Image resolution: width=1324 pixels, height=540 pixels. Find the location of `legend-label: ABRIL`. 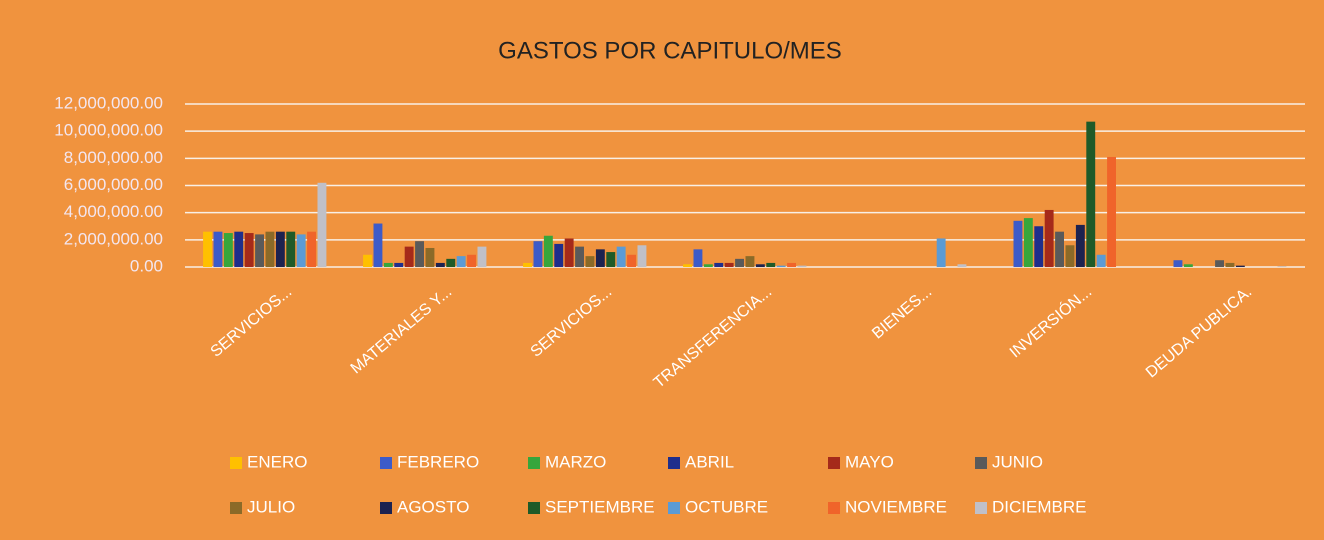

legend-label: ABRIL is located at coordinates (709, 461).